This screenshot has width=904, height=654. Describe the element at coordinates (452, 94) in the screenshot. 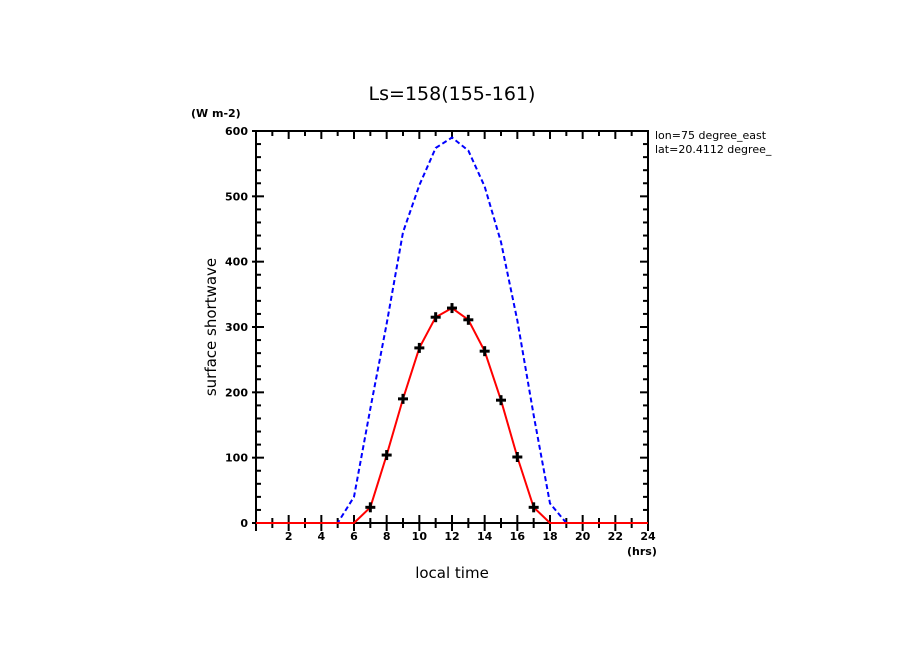

I see `chart-title: Ls=158(155-161)` at that location.